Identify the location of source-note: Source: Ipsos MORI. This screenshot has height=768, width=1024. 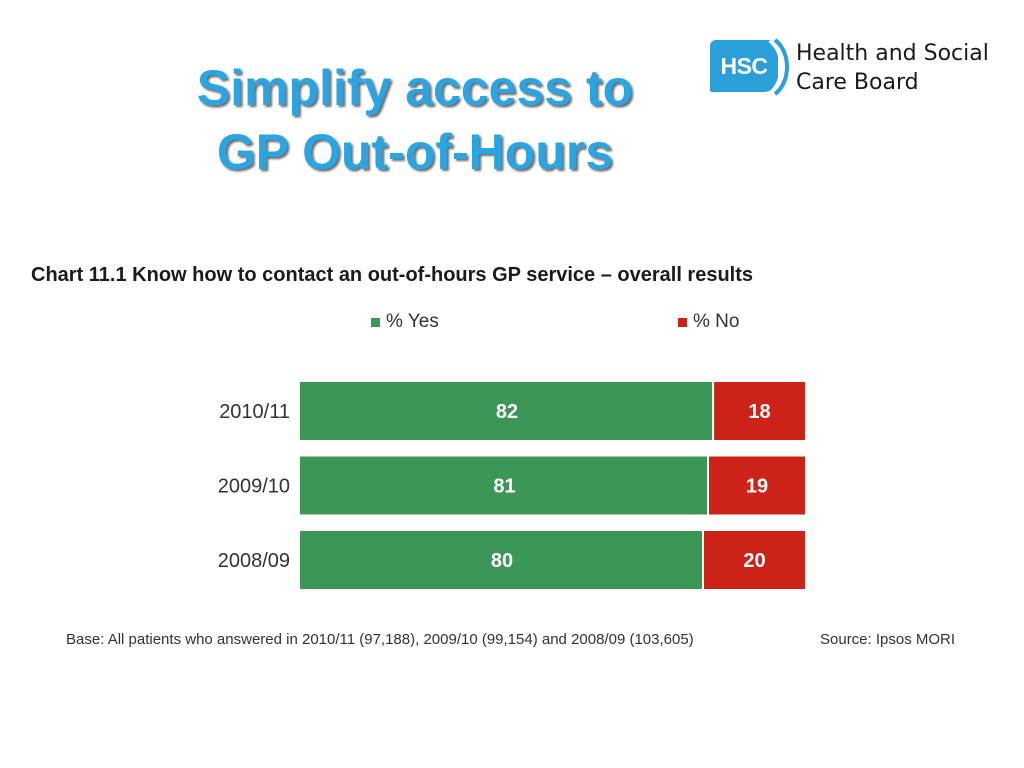
(888, 639).